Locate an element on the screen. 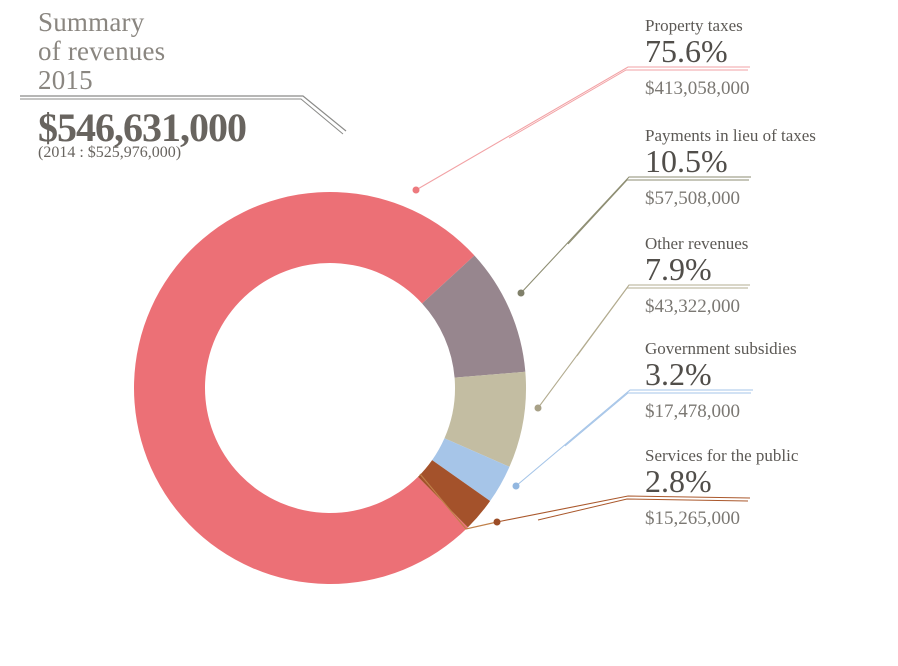 The image size is (898, 666). leader-line-0-double is located at coordinates (628, 104).